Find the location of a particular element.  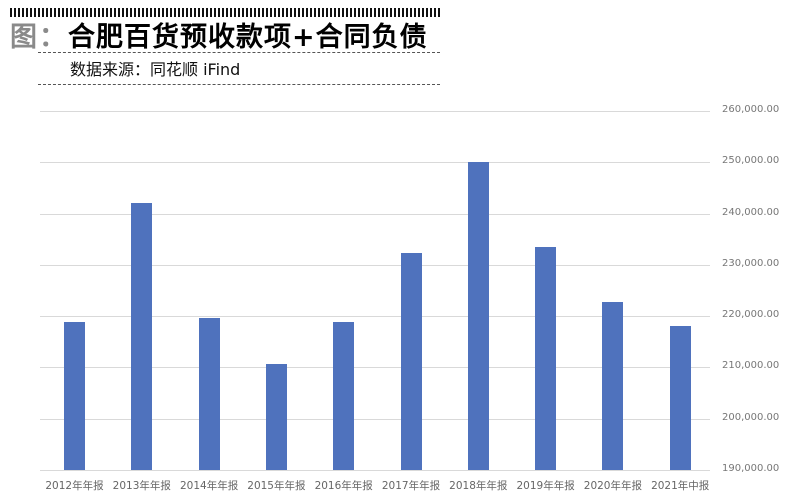

x-tick-label: 2012年年报 is located at coordinates (74, 486).